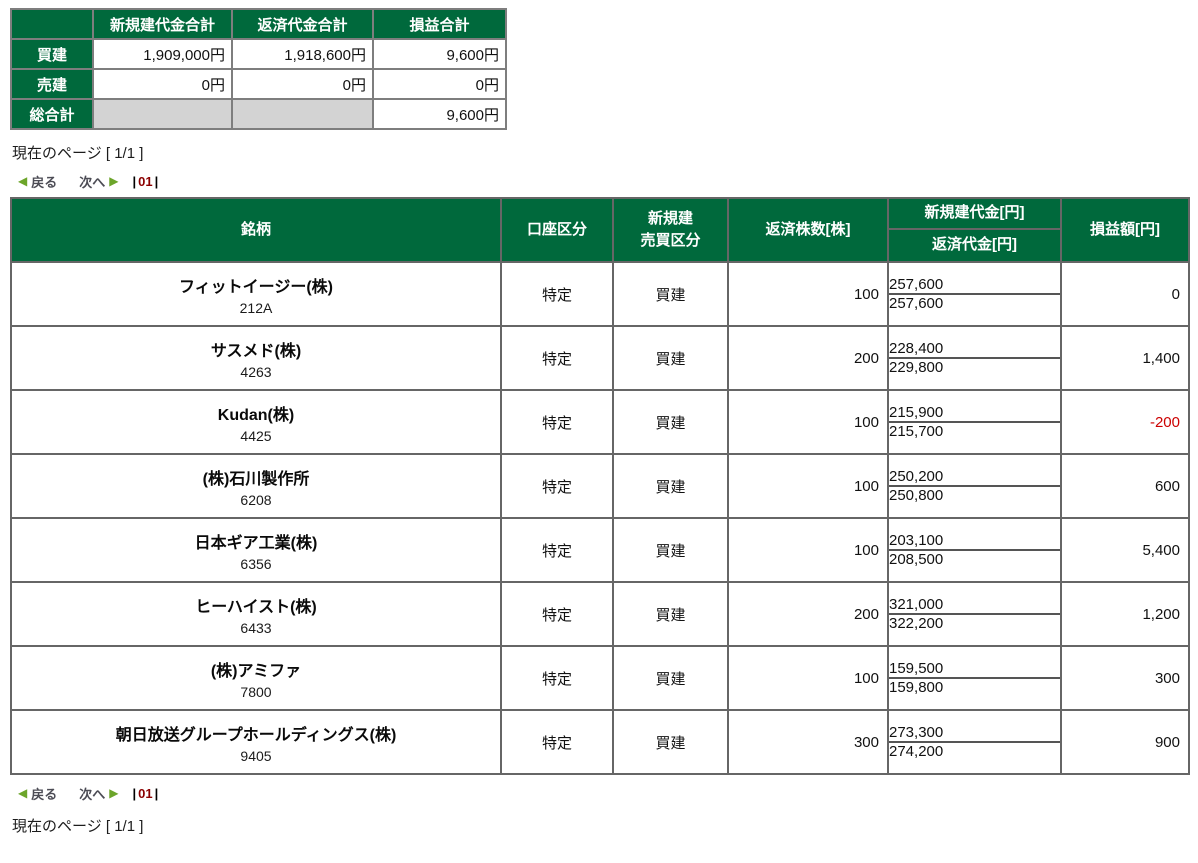  I want to click on pl-cell: 1,200, so click(1125, 614).